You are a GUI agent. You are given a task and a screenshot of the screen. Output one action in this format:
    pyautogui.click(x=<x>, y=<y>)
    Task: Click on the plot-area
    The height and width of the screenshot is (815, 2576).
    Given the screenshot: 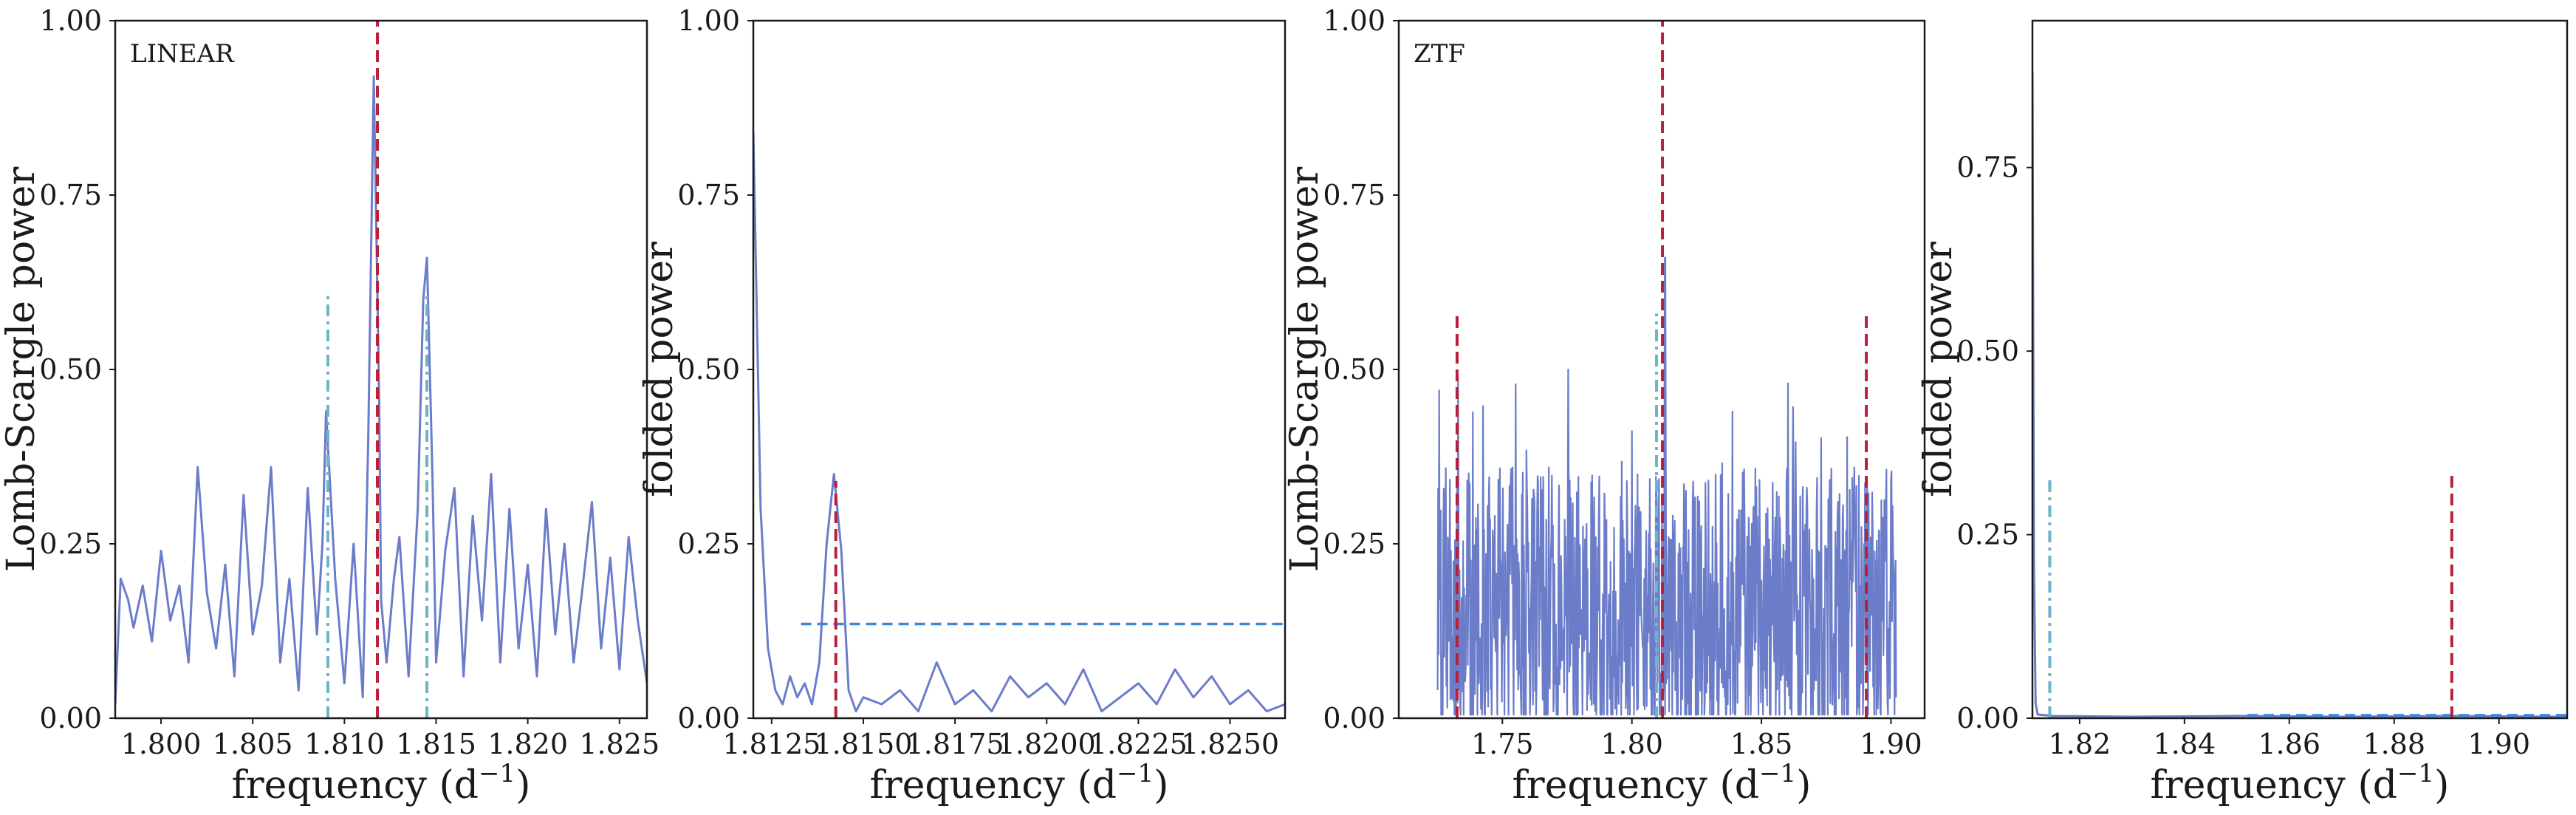 What is the action you would take?
    pyautogui.click(x=1019, y=425)
    